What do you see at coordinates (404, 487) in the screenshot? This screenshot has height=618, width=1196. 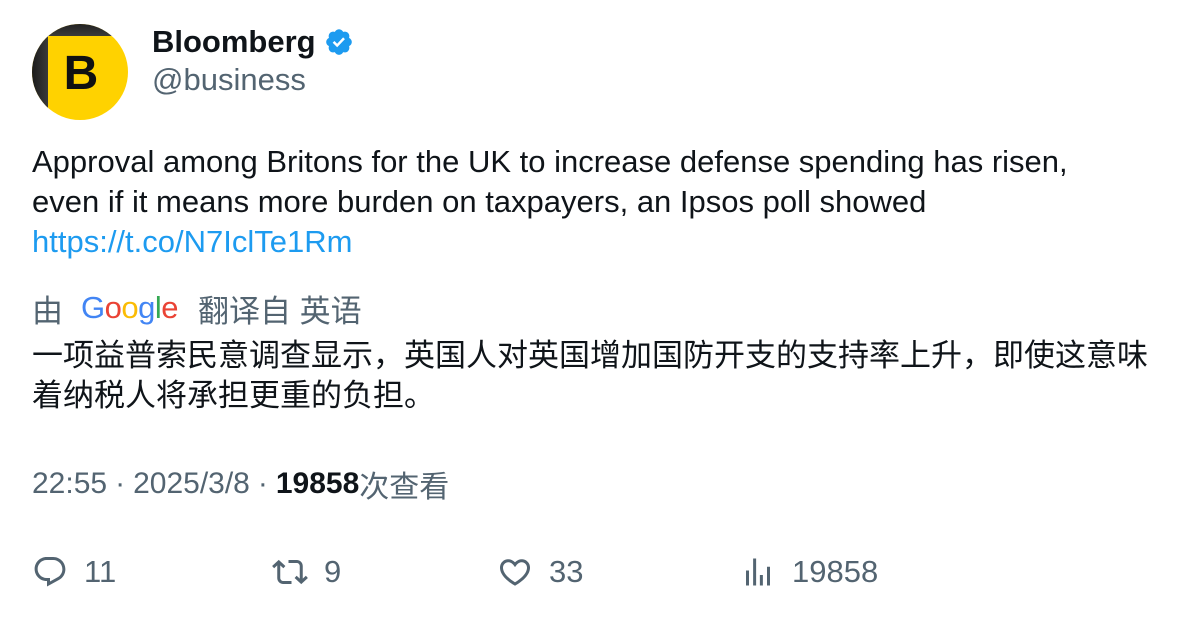 I see `views-label: 次查看` at bounding box center [404, 487].